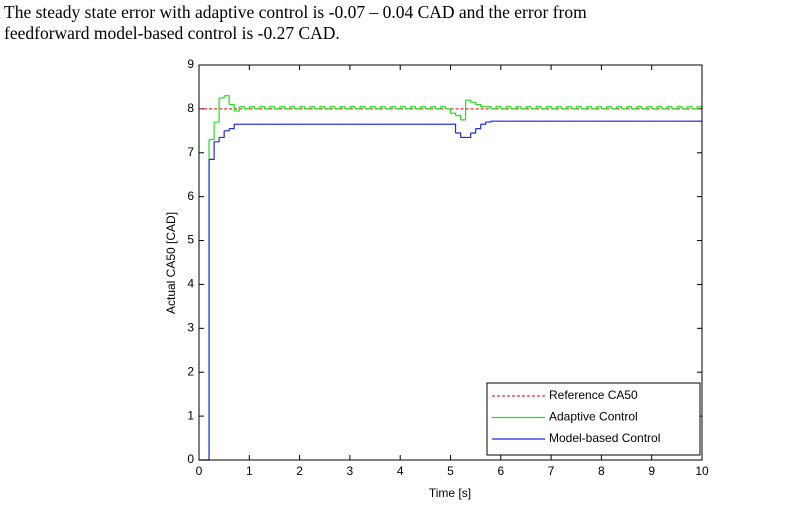  What do you see at coordinates (190, 240) in the screenshot?
I see `y-tick-label: 5` at bounding box center [190, 240].